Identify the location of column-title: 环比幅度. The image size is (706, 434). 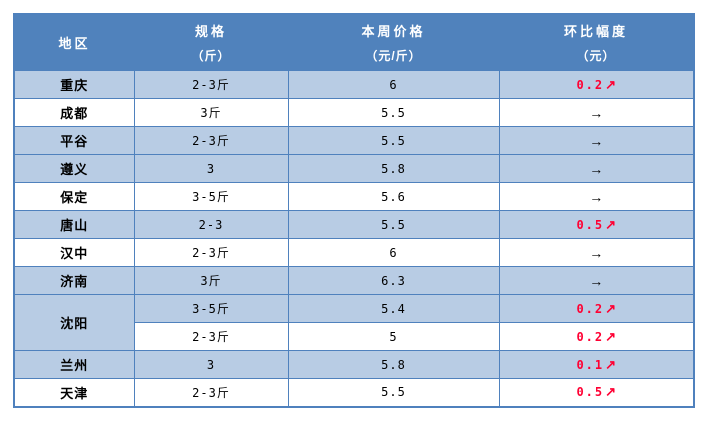
(595, 32).